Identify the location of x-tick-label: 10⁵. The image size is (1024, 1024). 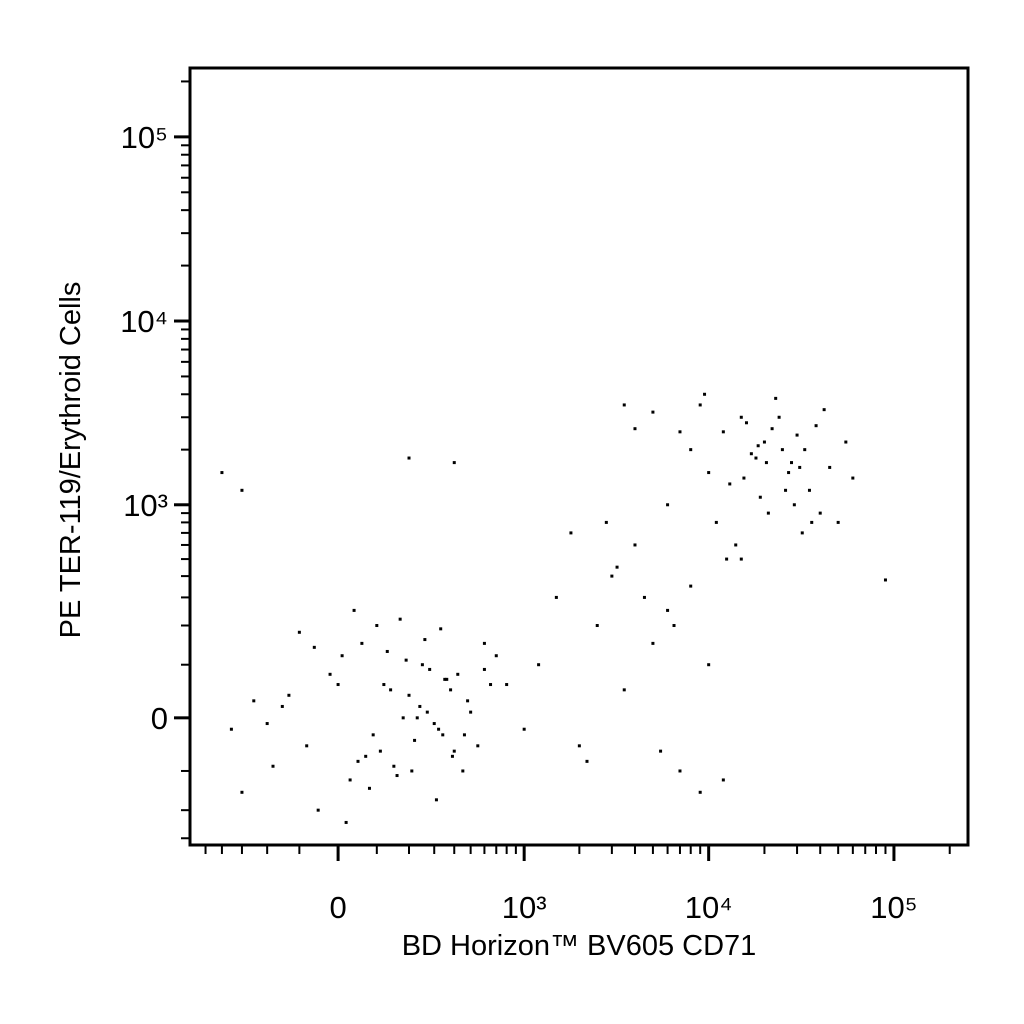
(893, 907).